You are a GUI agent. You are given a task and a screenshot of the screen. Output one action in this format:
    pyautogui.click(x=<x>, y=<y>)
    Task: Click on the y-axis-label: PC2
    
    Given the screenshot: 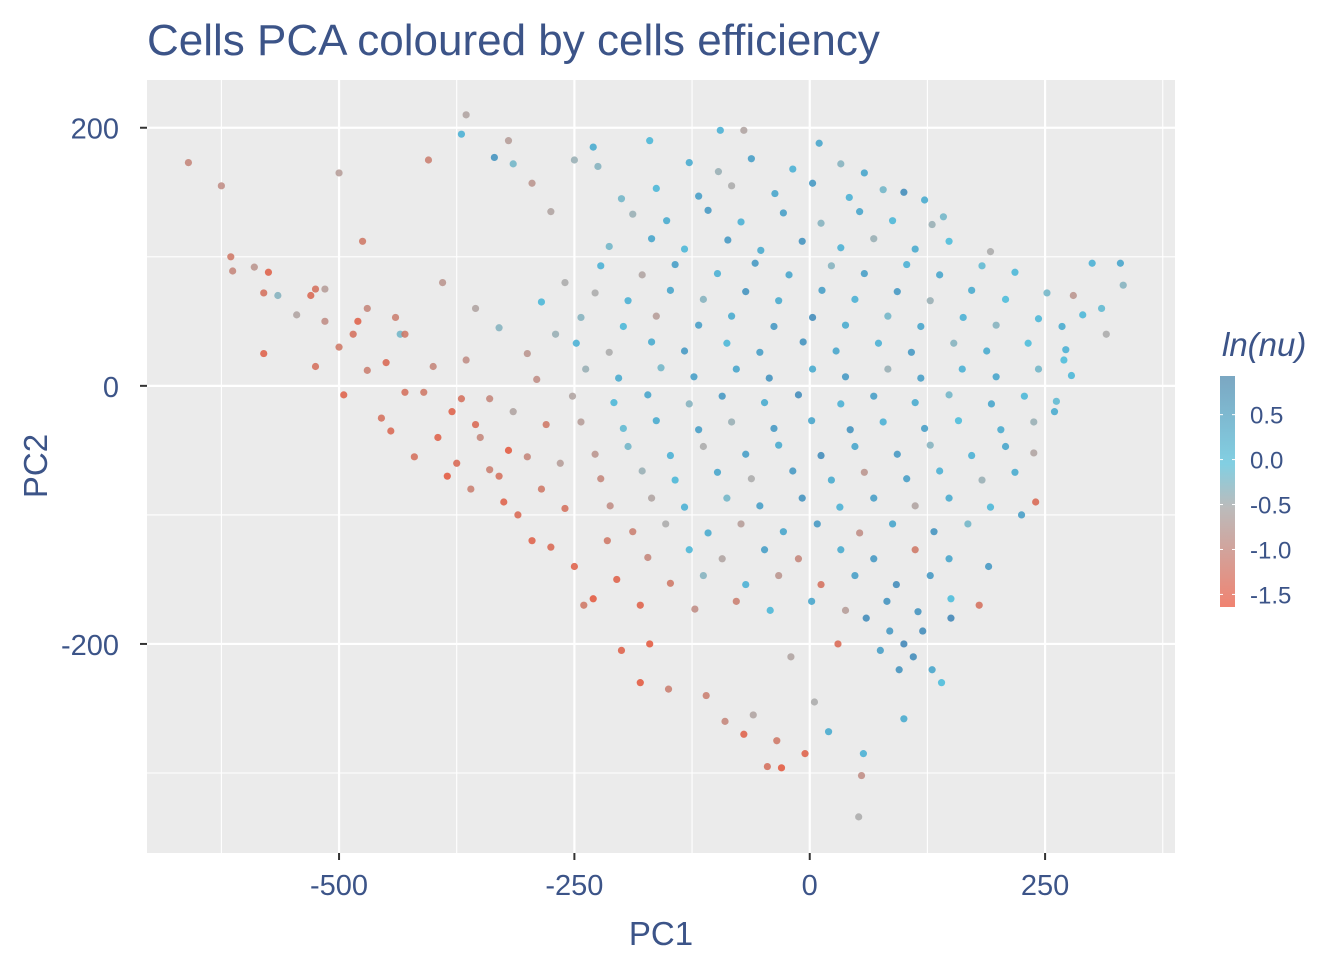 What is the action you would take?
    pyautogui.click(x=35, y=466)
    